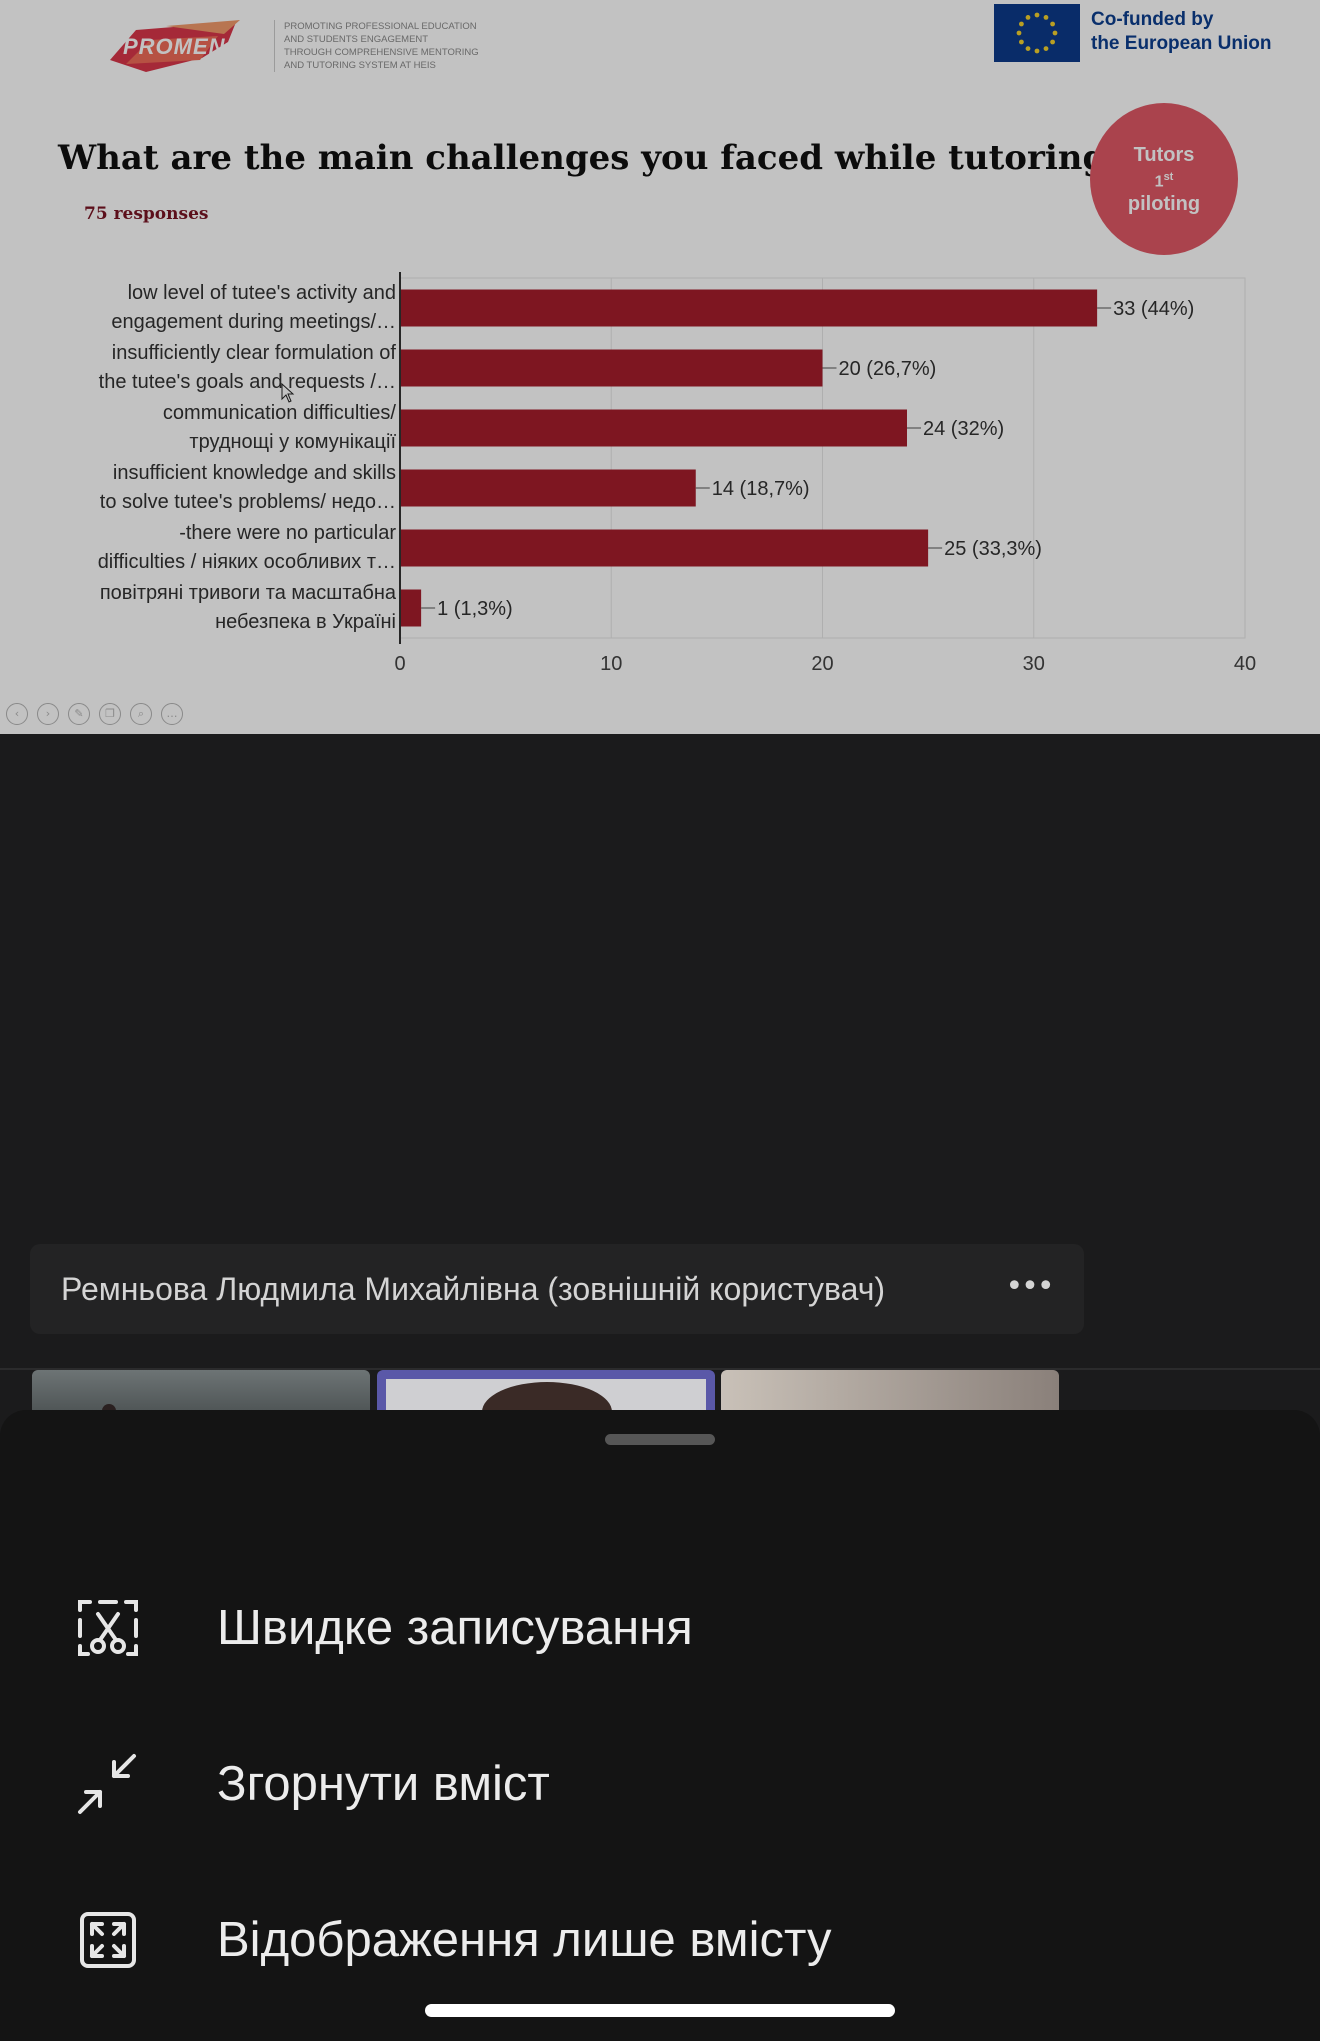  I want to click on x-tick-label: 20, so click(822, 664).